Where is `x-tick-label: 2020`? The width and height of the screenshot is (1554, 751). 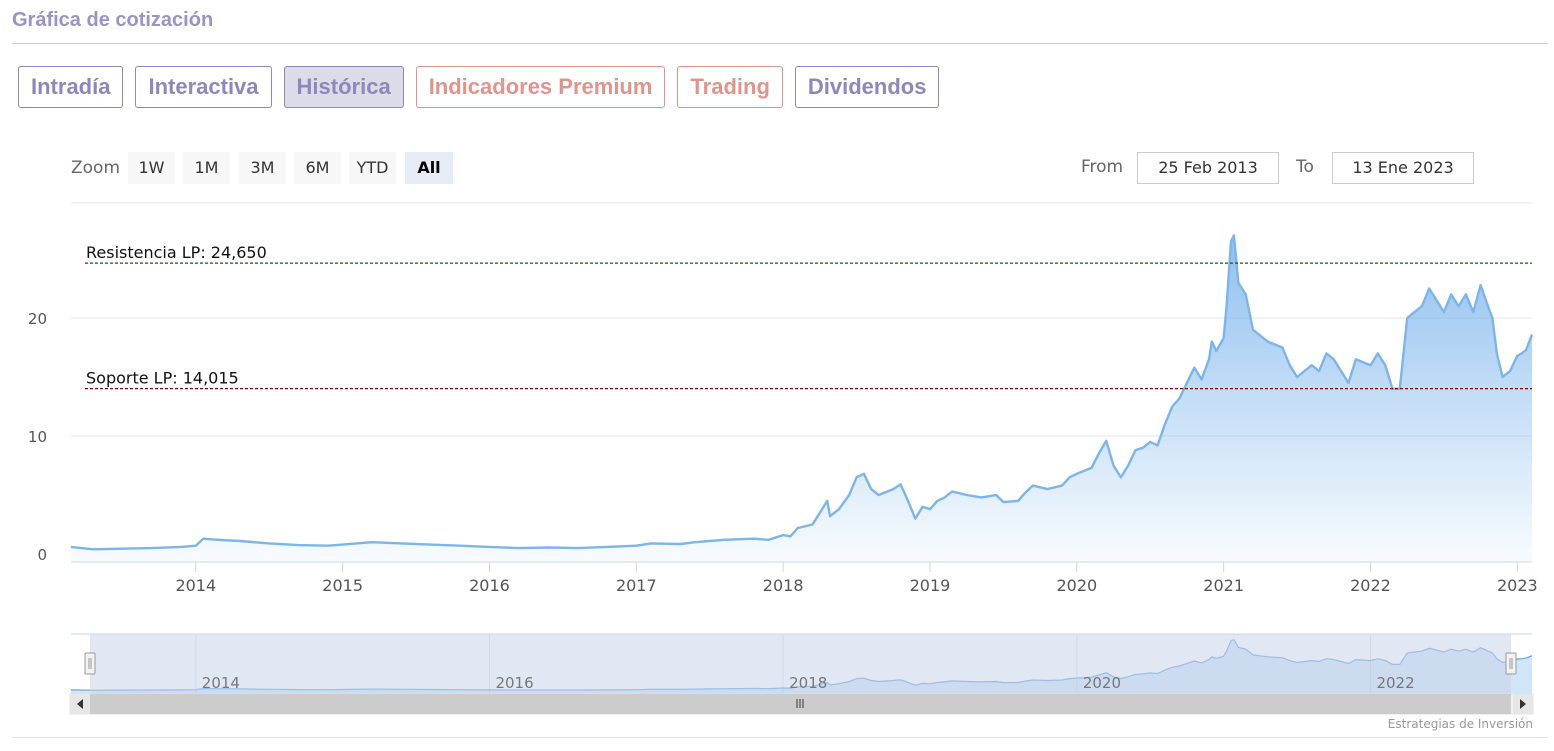
x-tick-label: 2020 is located at coordinates (1076, 585).